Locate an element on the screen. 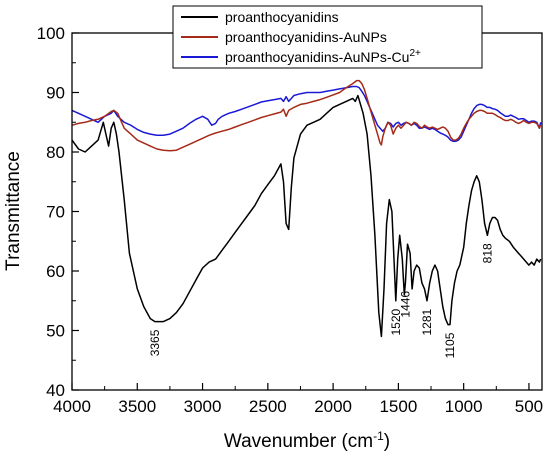 The image size is (550, 459). y-tick-label-90: 90 is located at coordinates (55, 93).